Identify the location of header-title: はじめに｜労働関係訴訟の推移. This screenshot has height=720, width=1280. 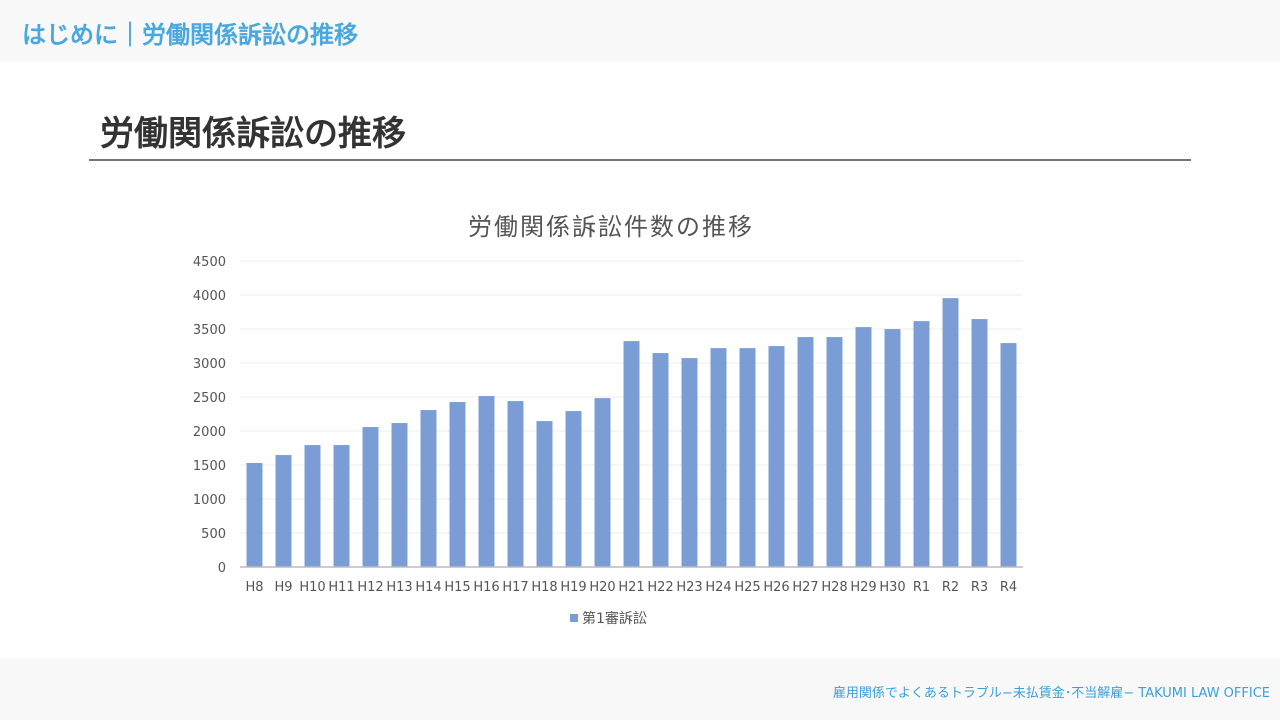
(190, 35).